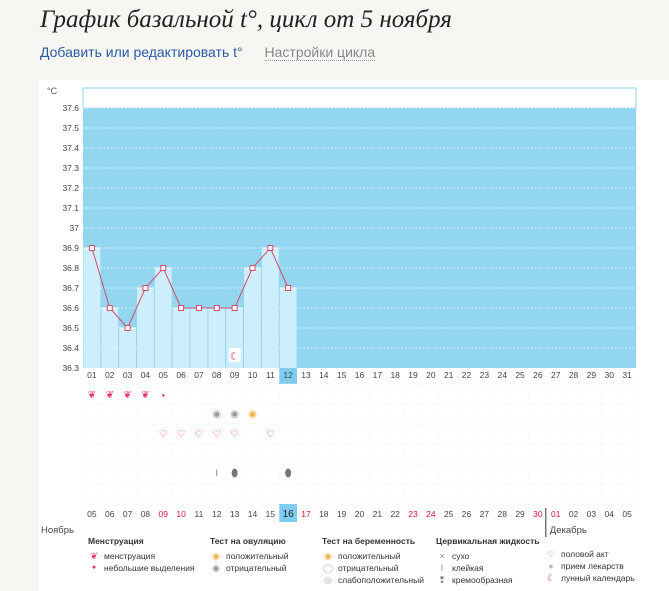  I want to click on legend-item: половой акт, so click(585, 554).